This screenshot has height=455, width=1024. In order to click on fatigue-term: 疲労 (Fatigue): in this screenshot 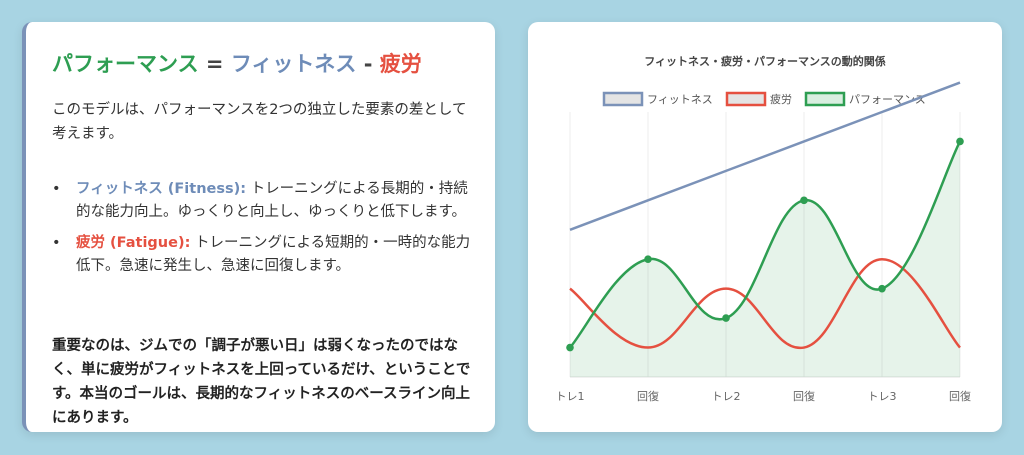, I will do `click(133, 243)`.